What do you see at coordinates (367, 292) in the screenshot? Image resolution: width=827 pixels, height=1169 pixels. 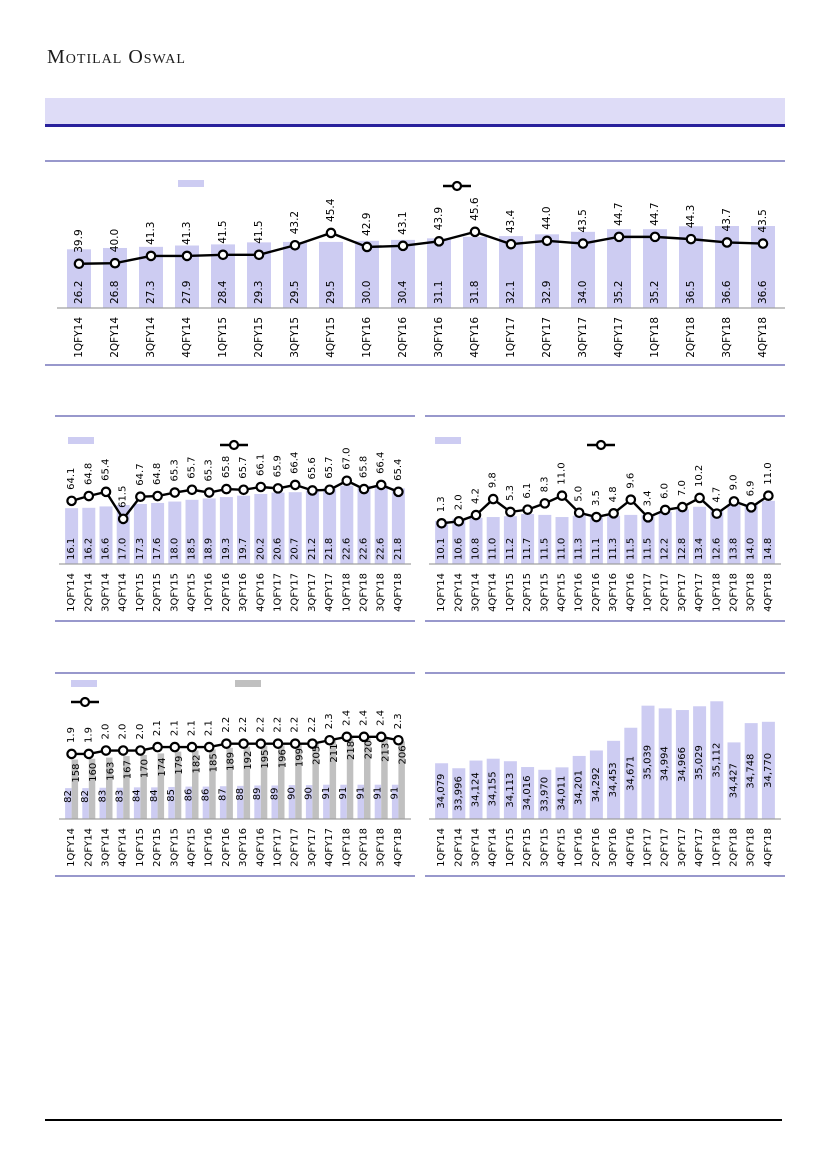 I see `bar-value-label: 30.0` at bounding box center [367, 292].